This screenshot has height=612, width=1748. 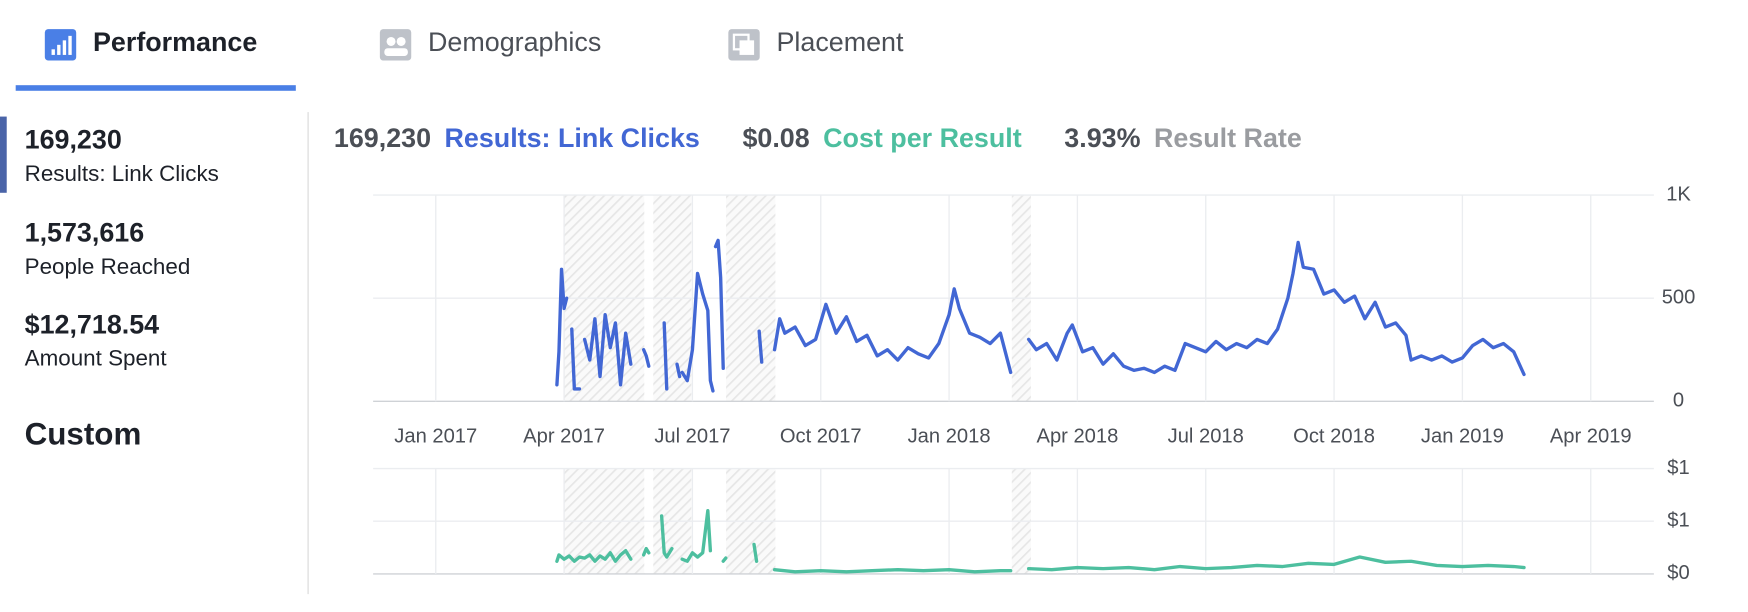 What do you see at coordinates (949, 436) in the screenshot?
I see `x-tick-label: Jan 2018` at bounding box center [949, 436].